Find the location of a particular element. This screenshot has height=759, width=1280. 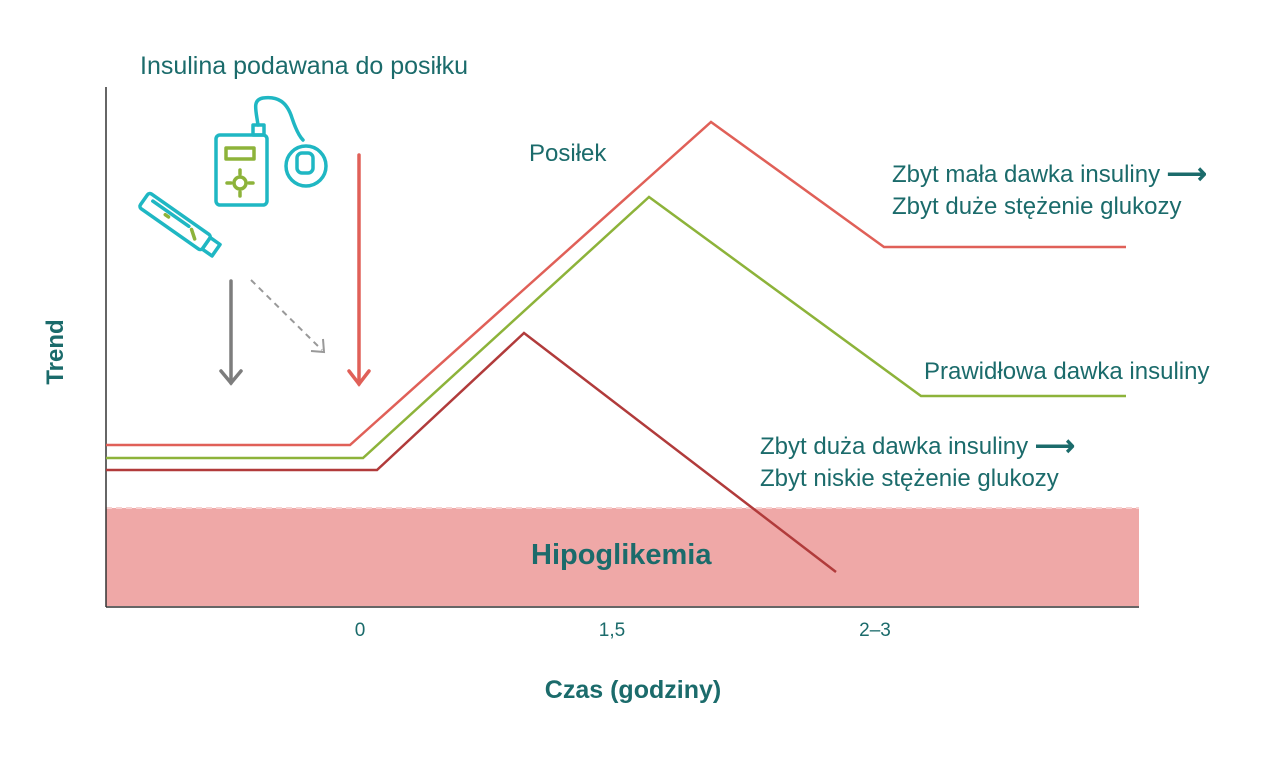

x-tick-label: 2–3 is located at coordinates (875, 630).